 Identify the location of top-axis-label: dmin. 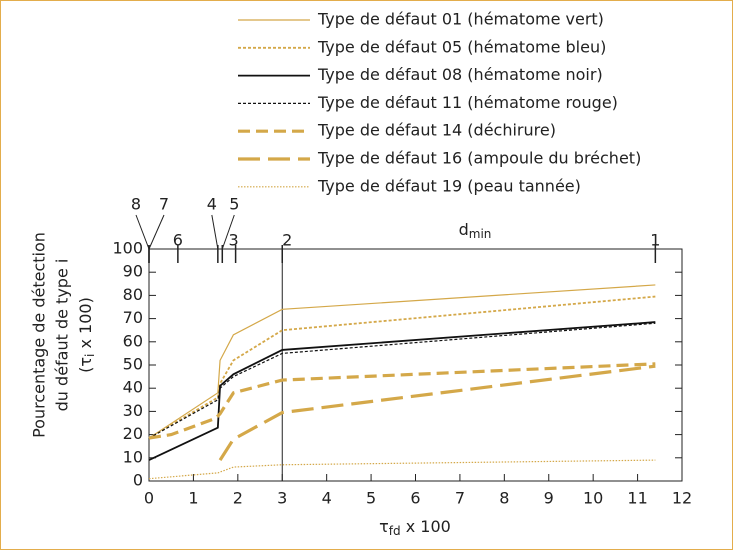
(475, 230).